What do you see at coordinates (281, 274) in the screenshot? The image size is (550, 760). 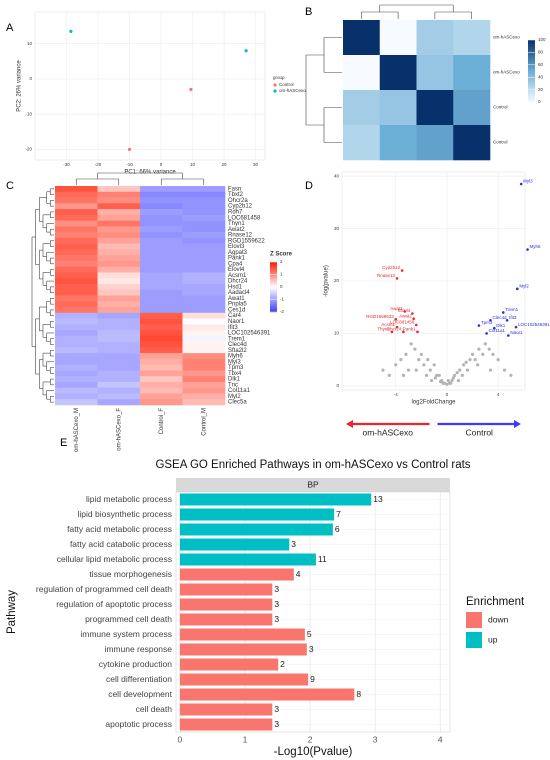 I see `colorbar-label: 1` at bounding box center [281, 274].